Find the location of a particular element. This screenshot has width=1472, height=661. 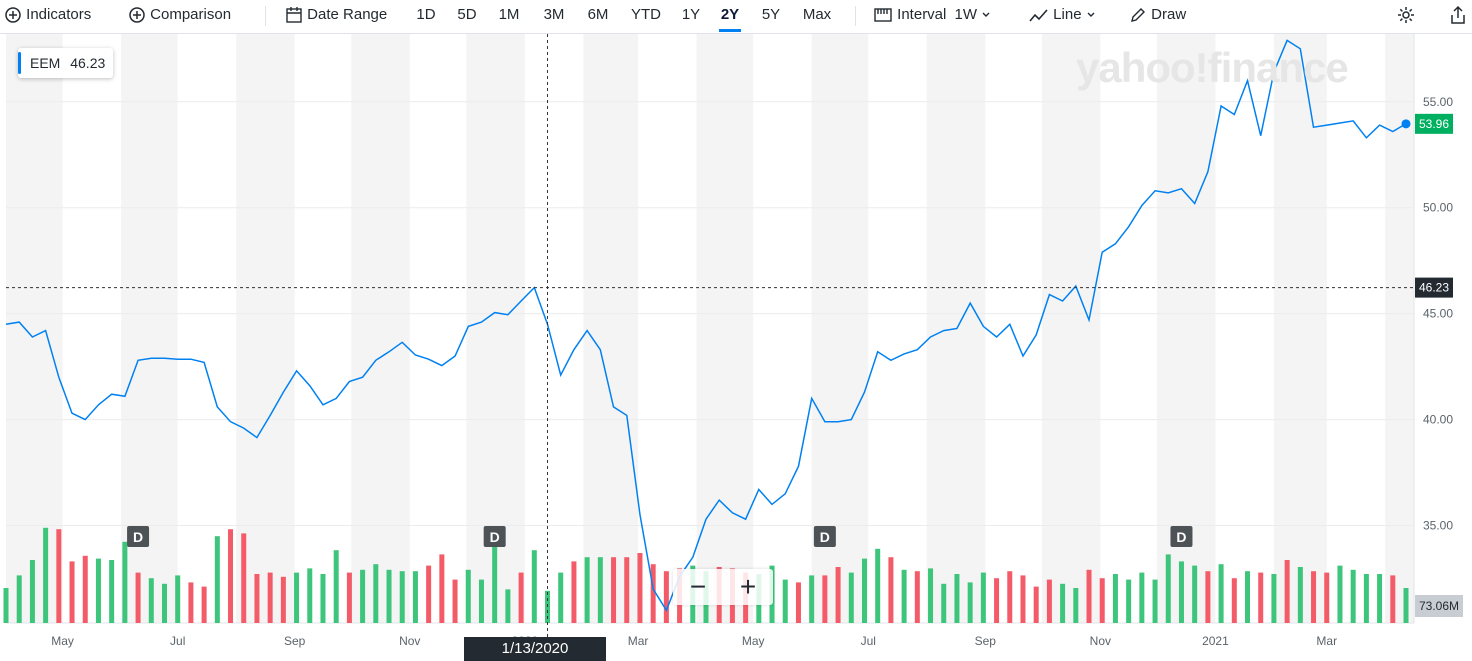

gear-icon is located at coordinates (1406, 15).